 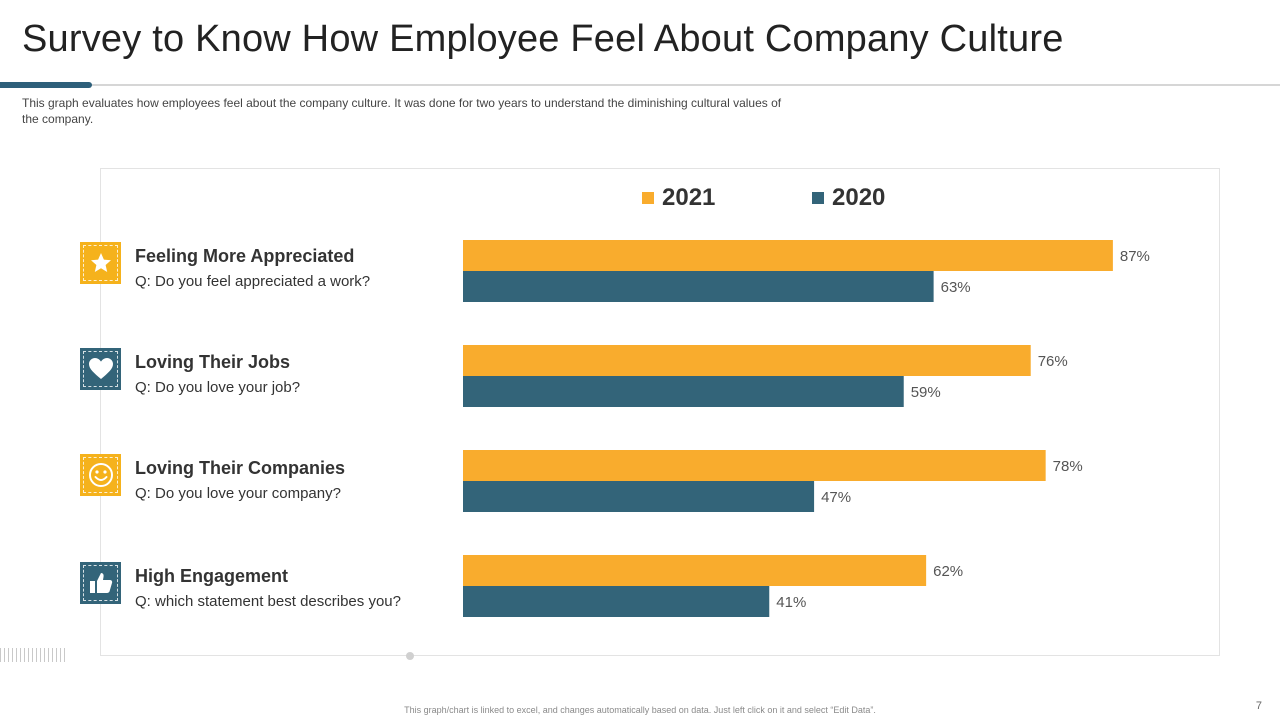 I want to click on page-number: 7, so click(x=1258, y=706).